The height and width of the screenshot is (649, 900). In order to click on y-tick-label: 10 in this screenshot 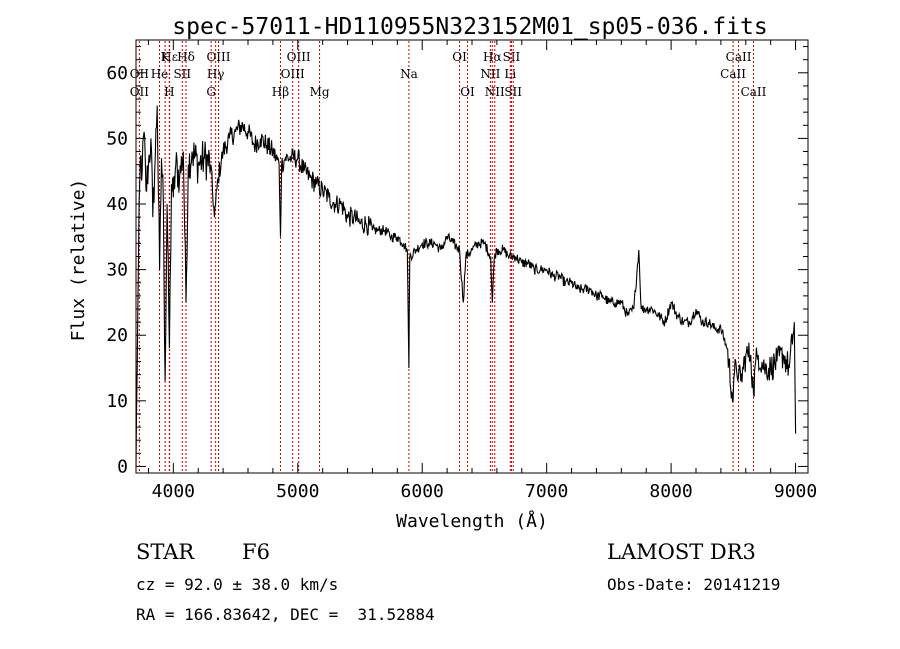, I will do `click(117, 401)`.